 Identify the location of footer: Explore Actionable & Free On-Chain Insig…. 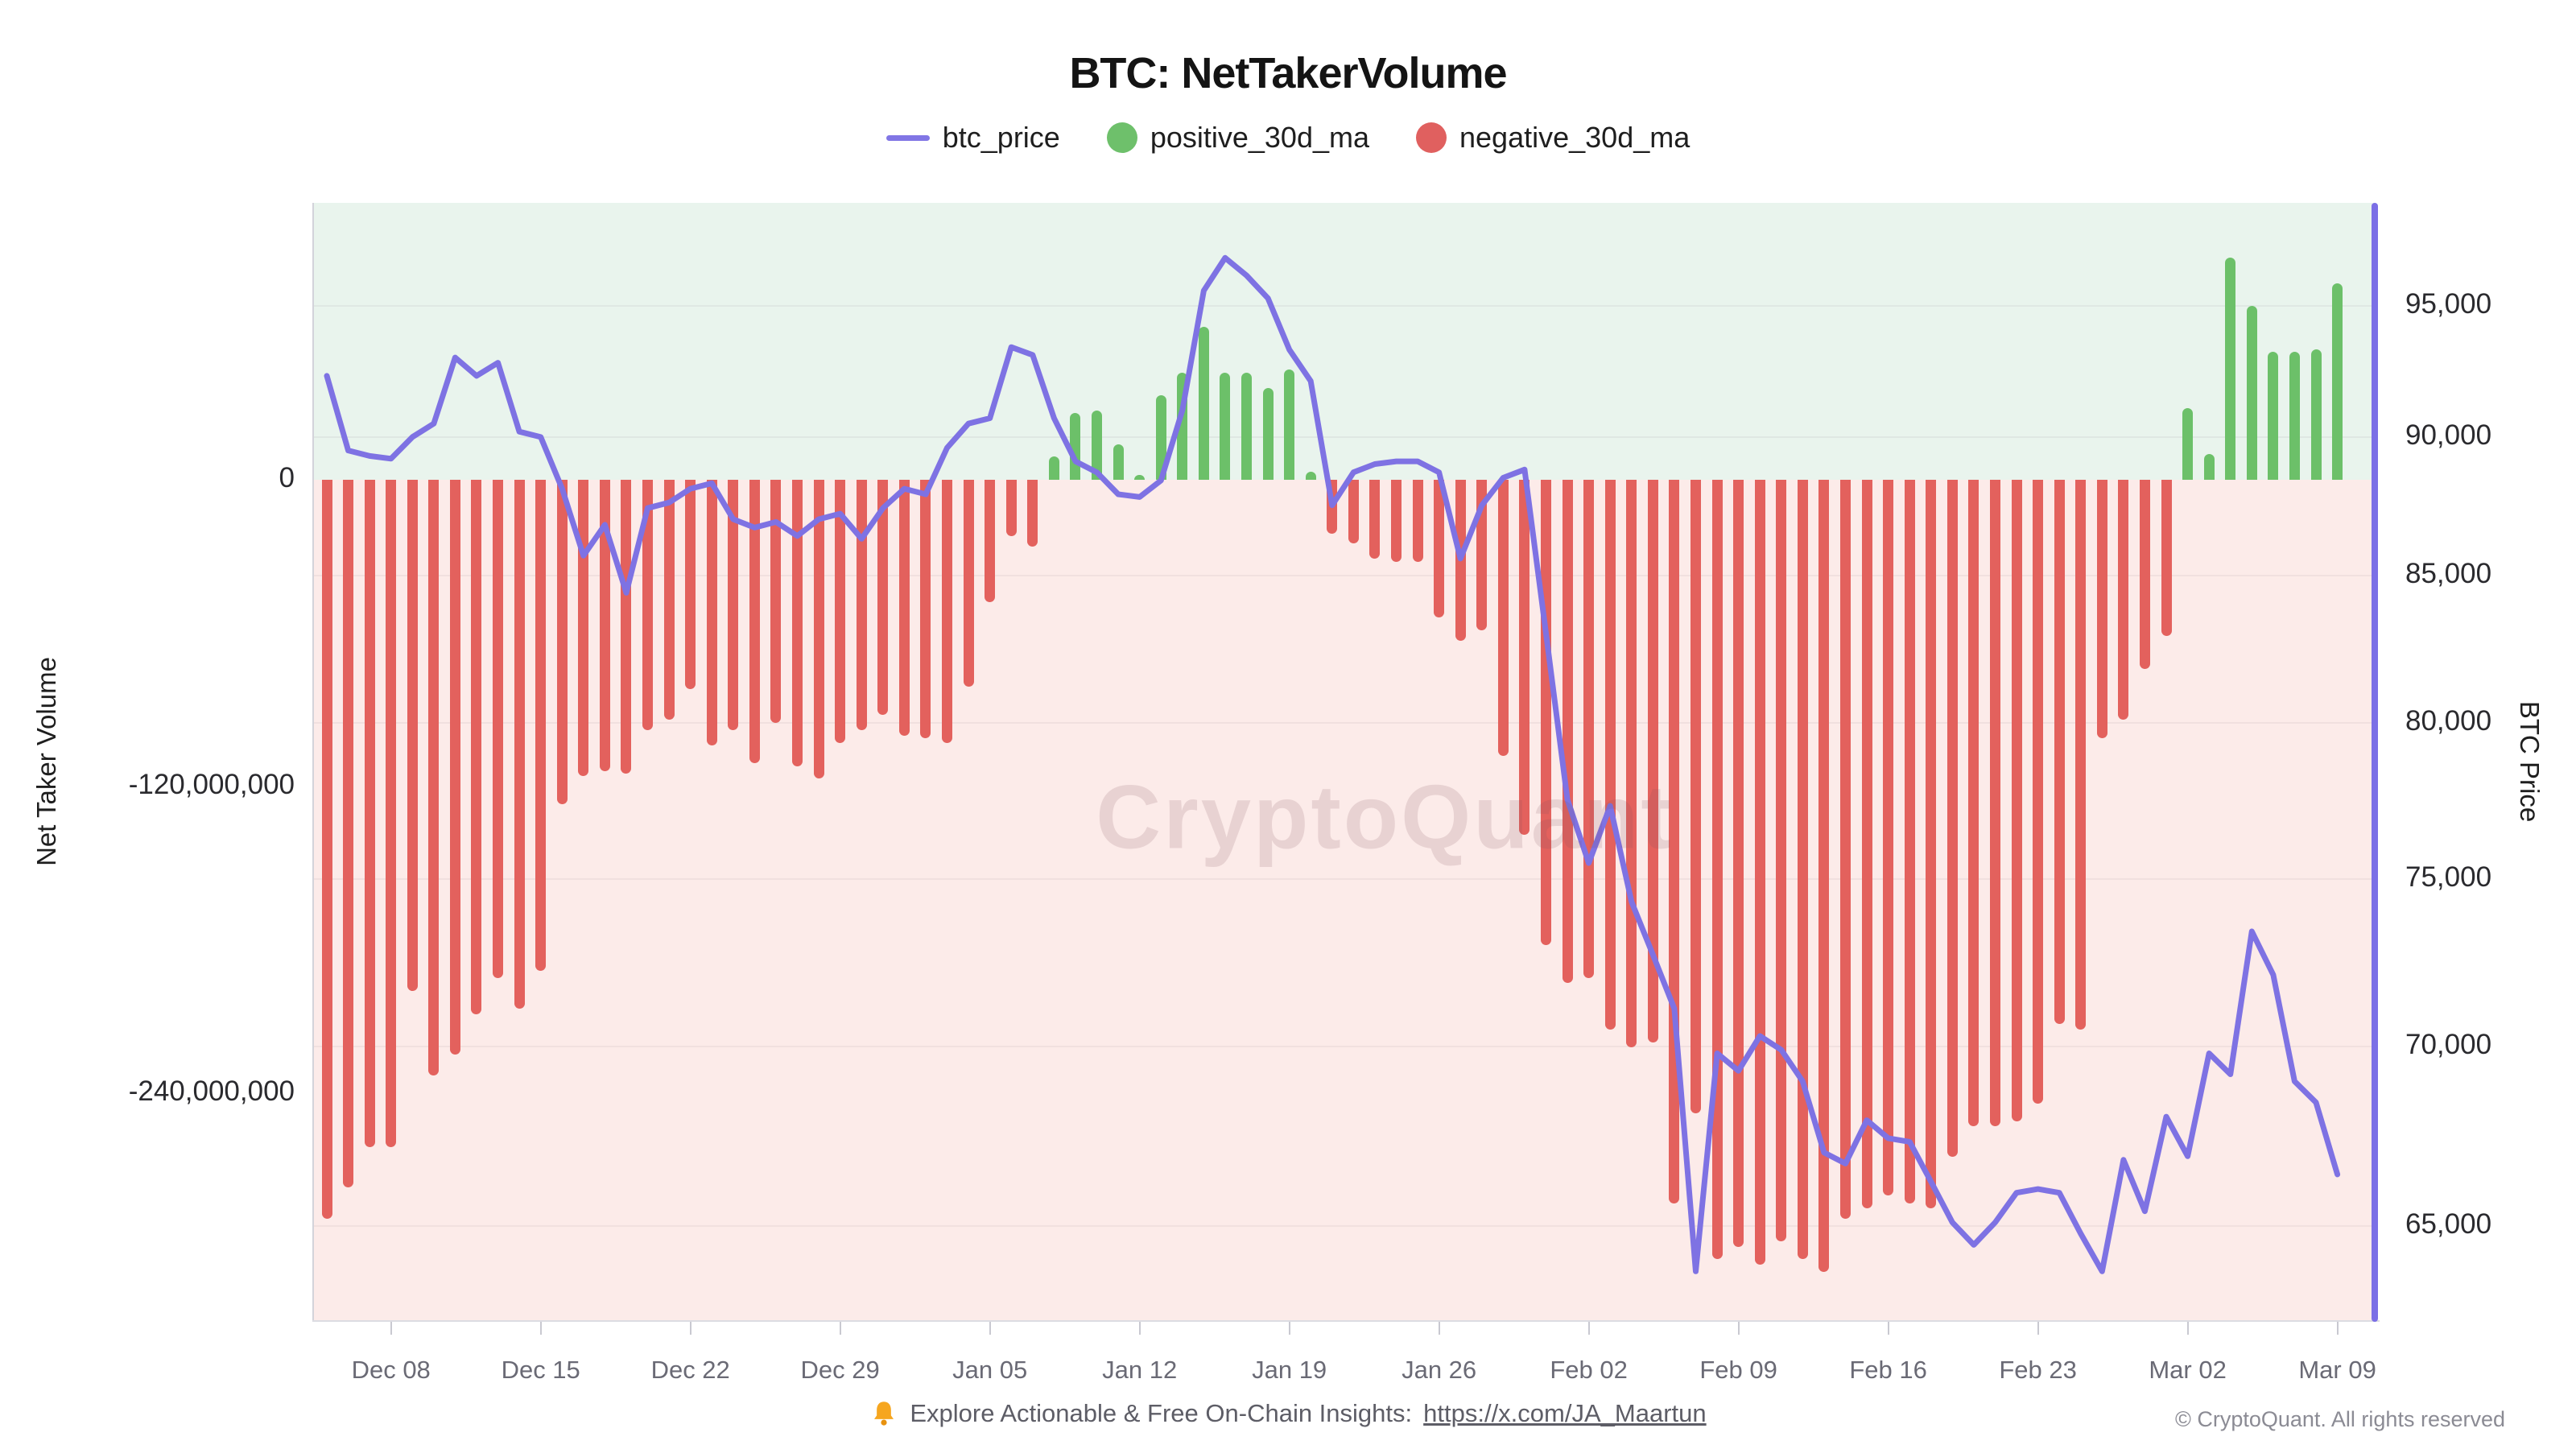
(1288, 1413).